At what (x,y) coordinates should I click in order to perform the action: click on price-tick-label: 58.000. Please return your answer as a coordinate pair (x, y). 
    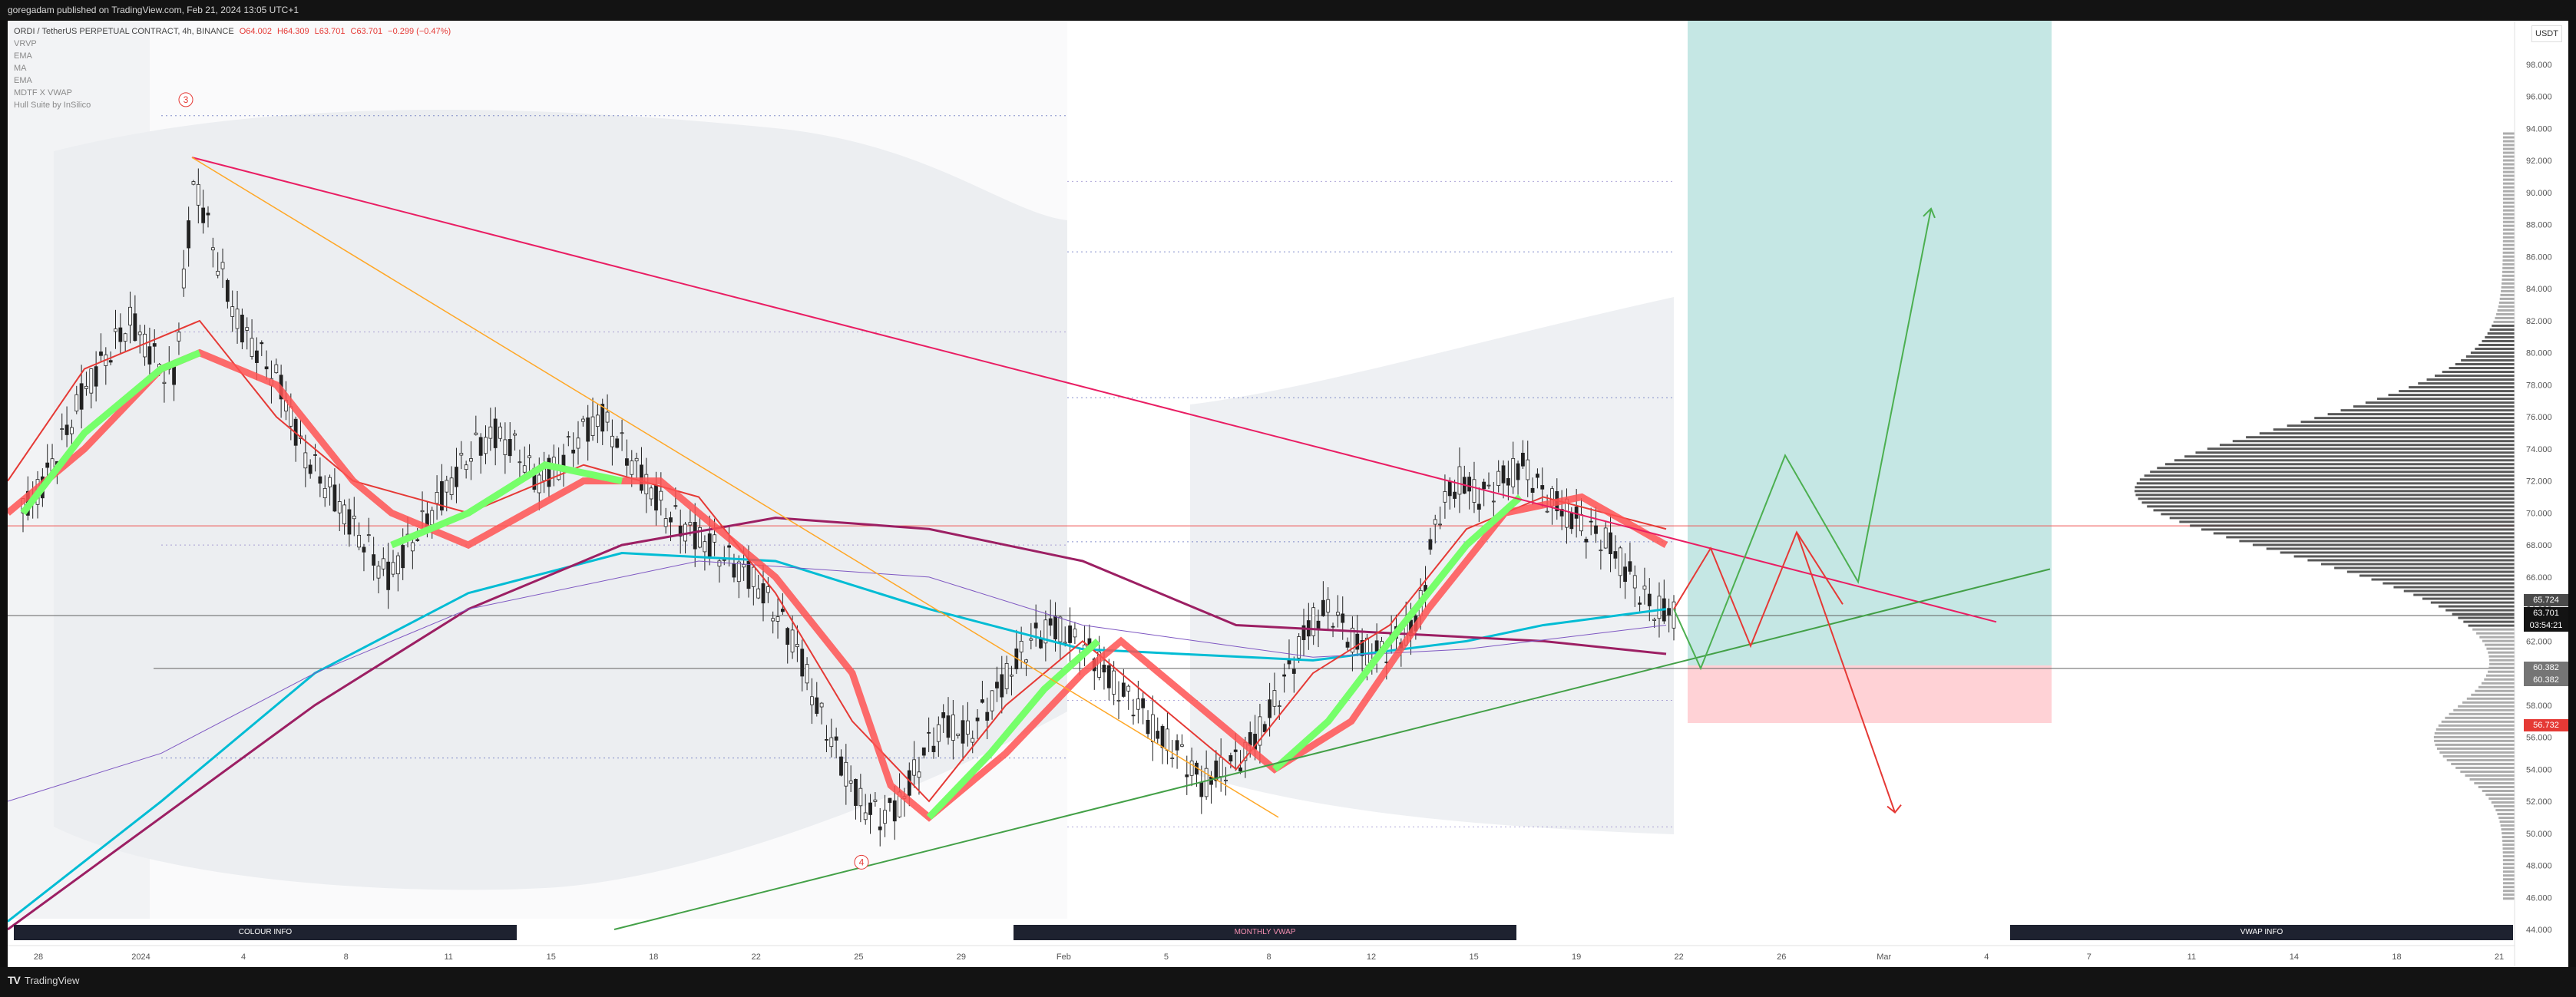
    Looking at the image, I should click on (2539, 706).